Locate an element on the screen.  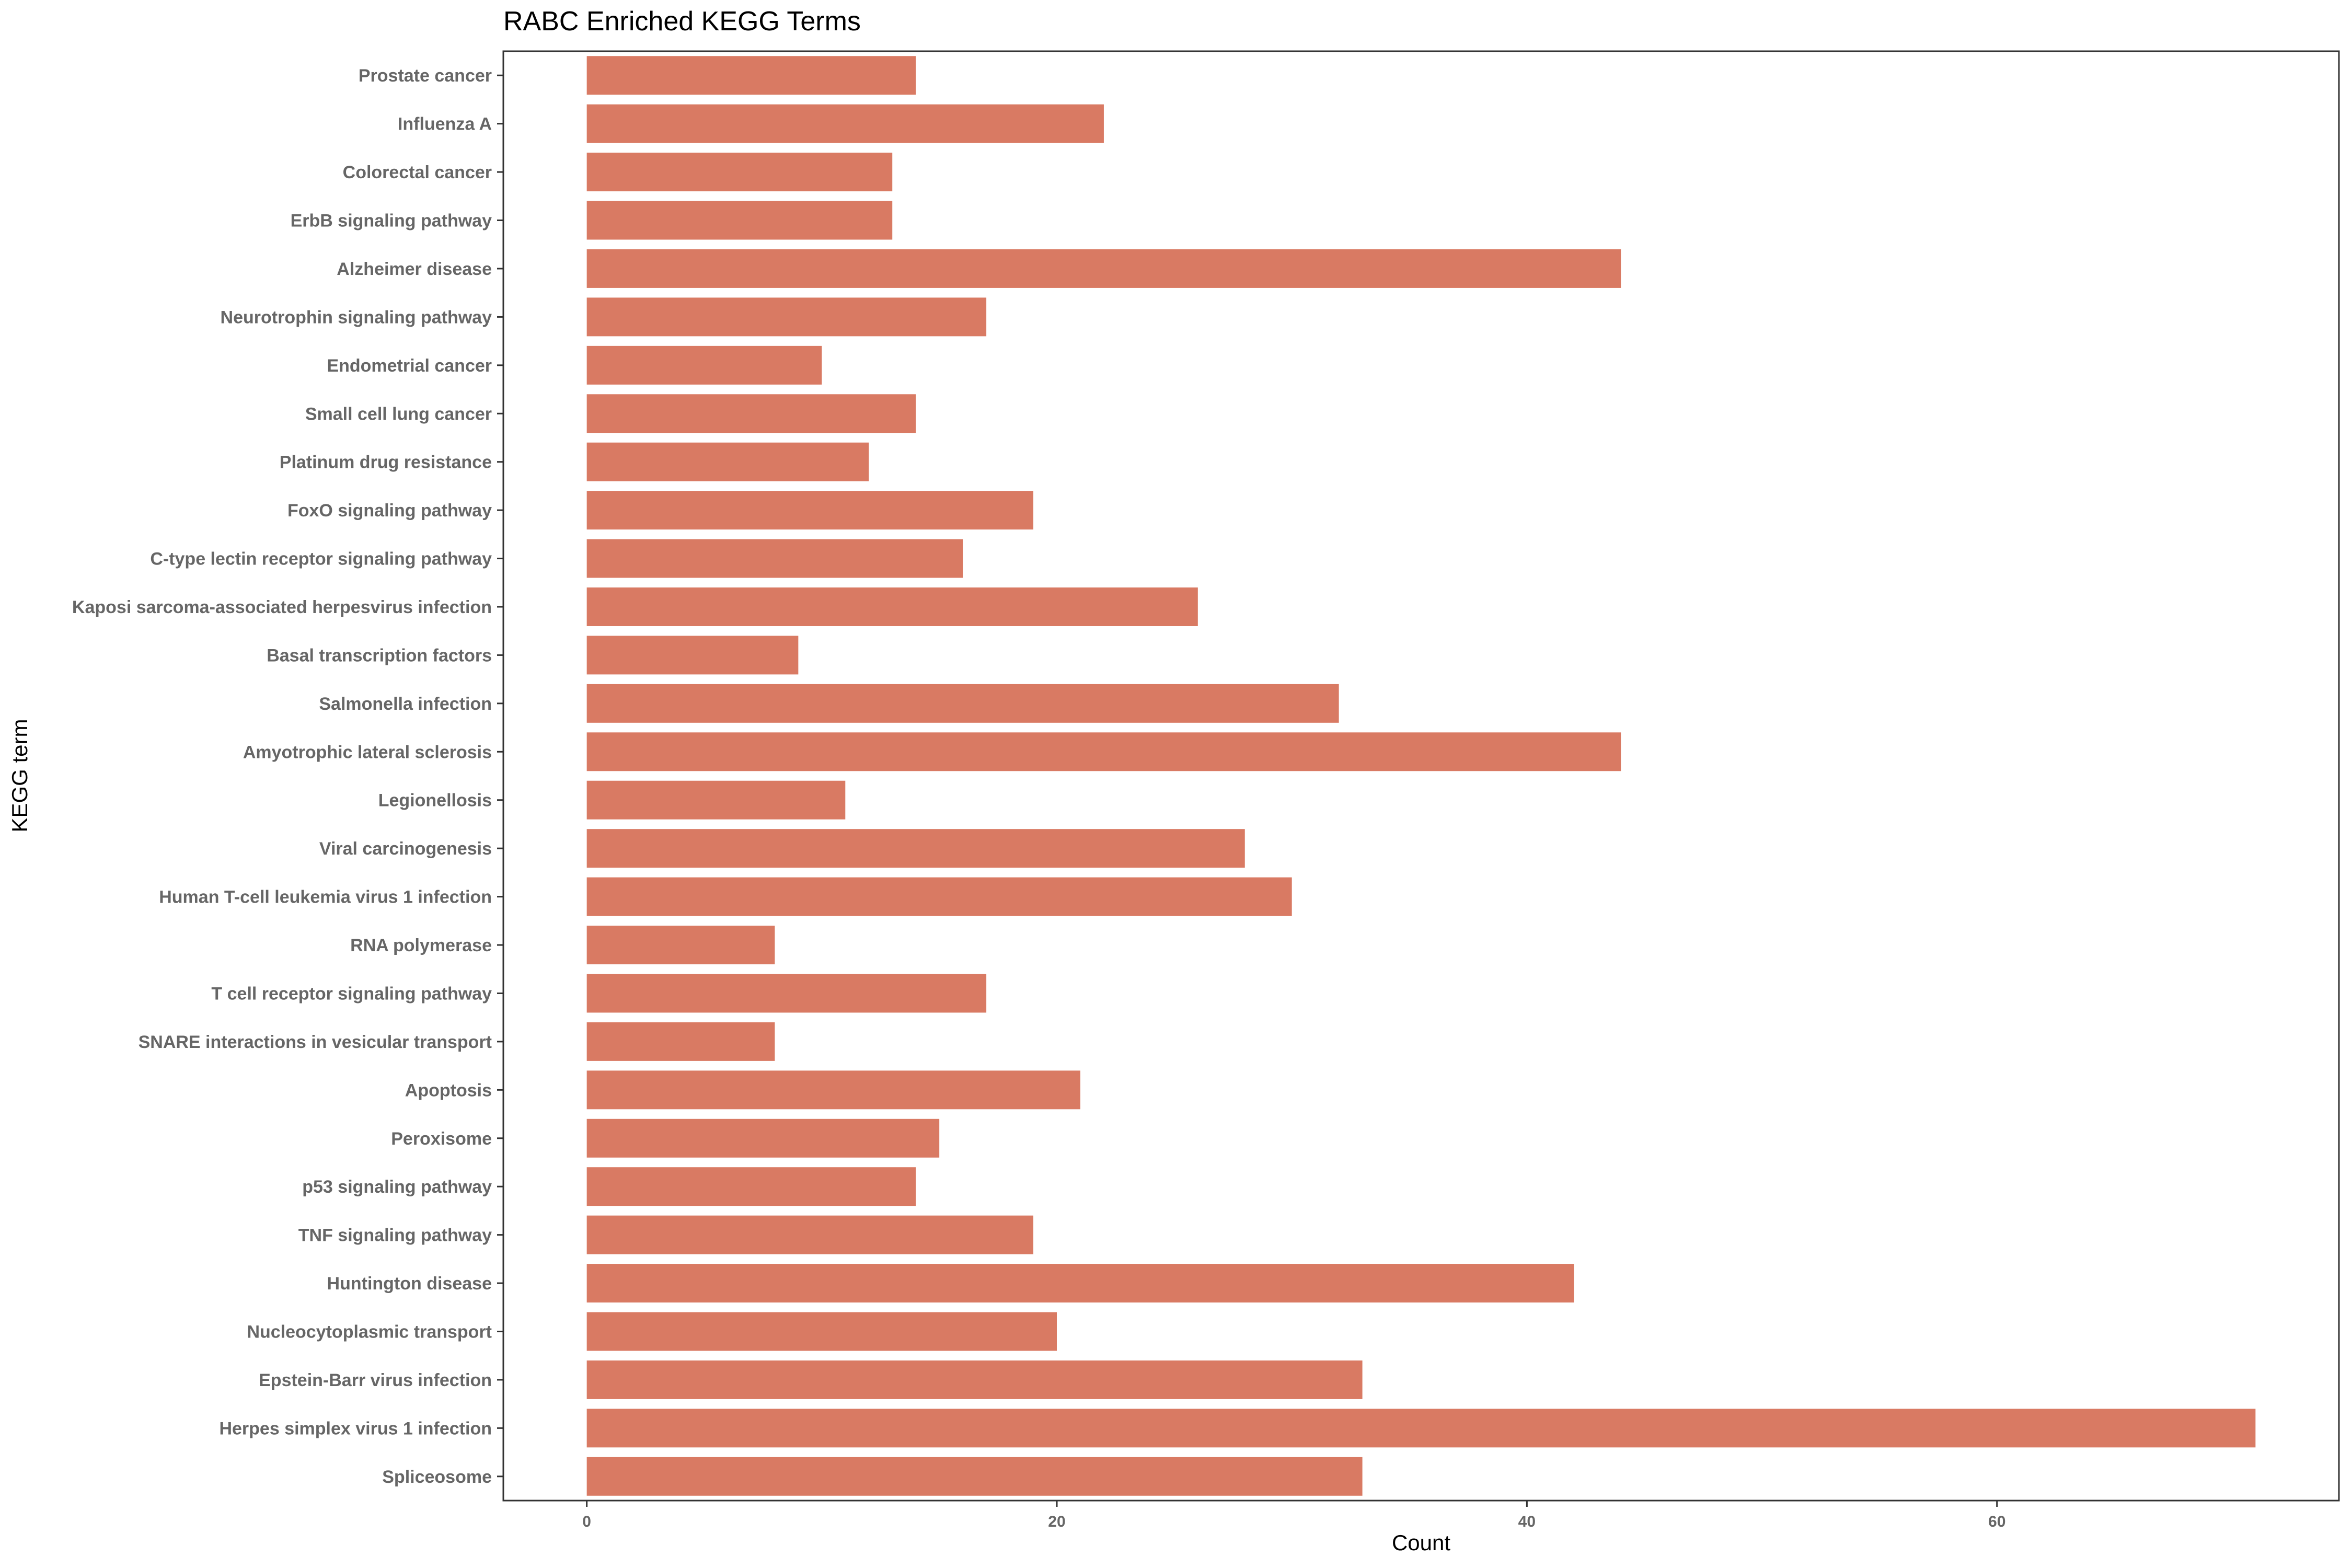
bar-foxo-signaling-pathway is located at coordinates (810, 510).